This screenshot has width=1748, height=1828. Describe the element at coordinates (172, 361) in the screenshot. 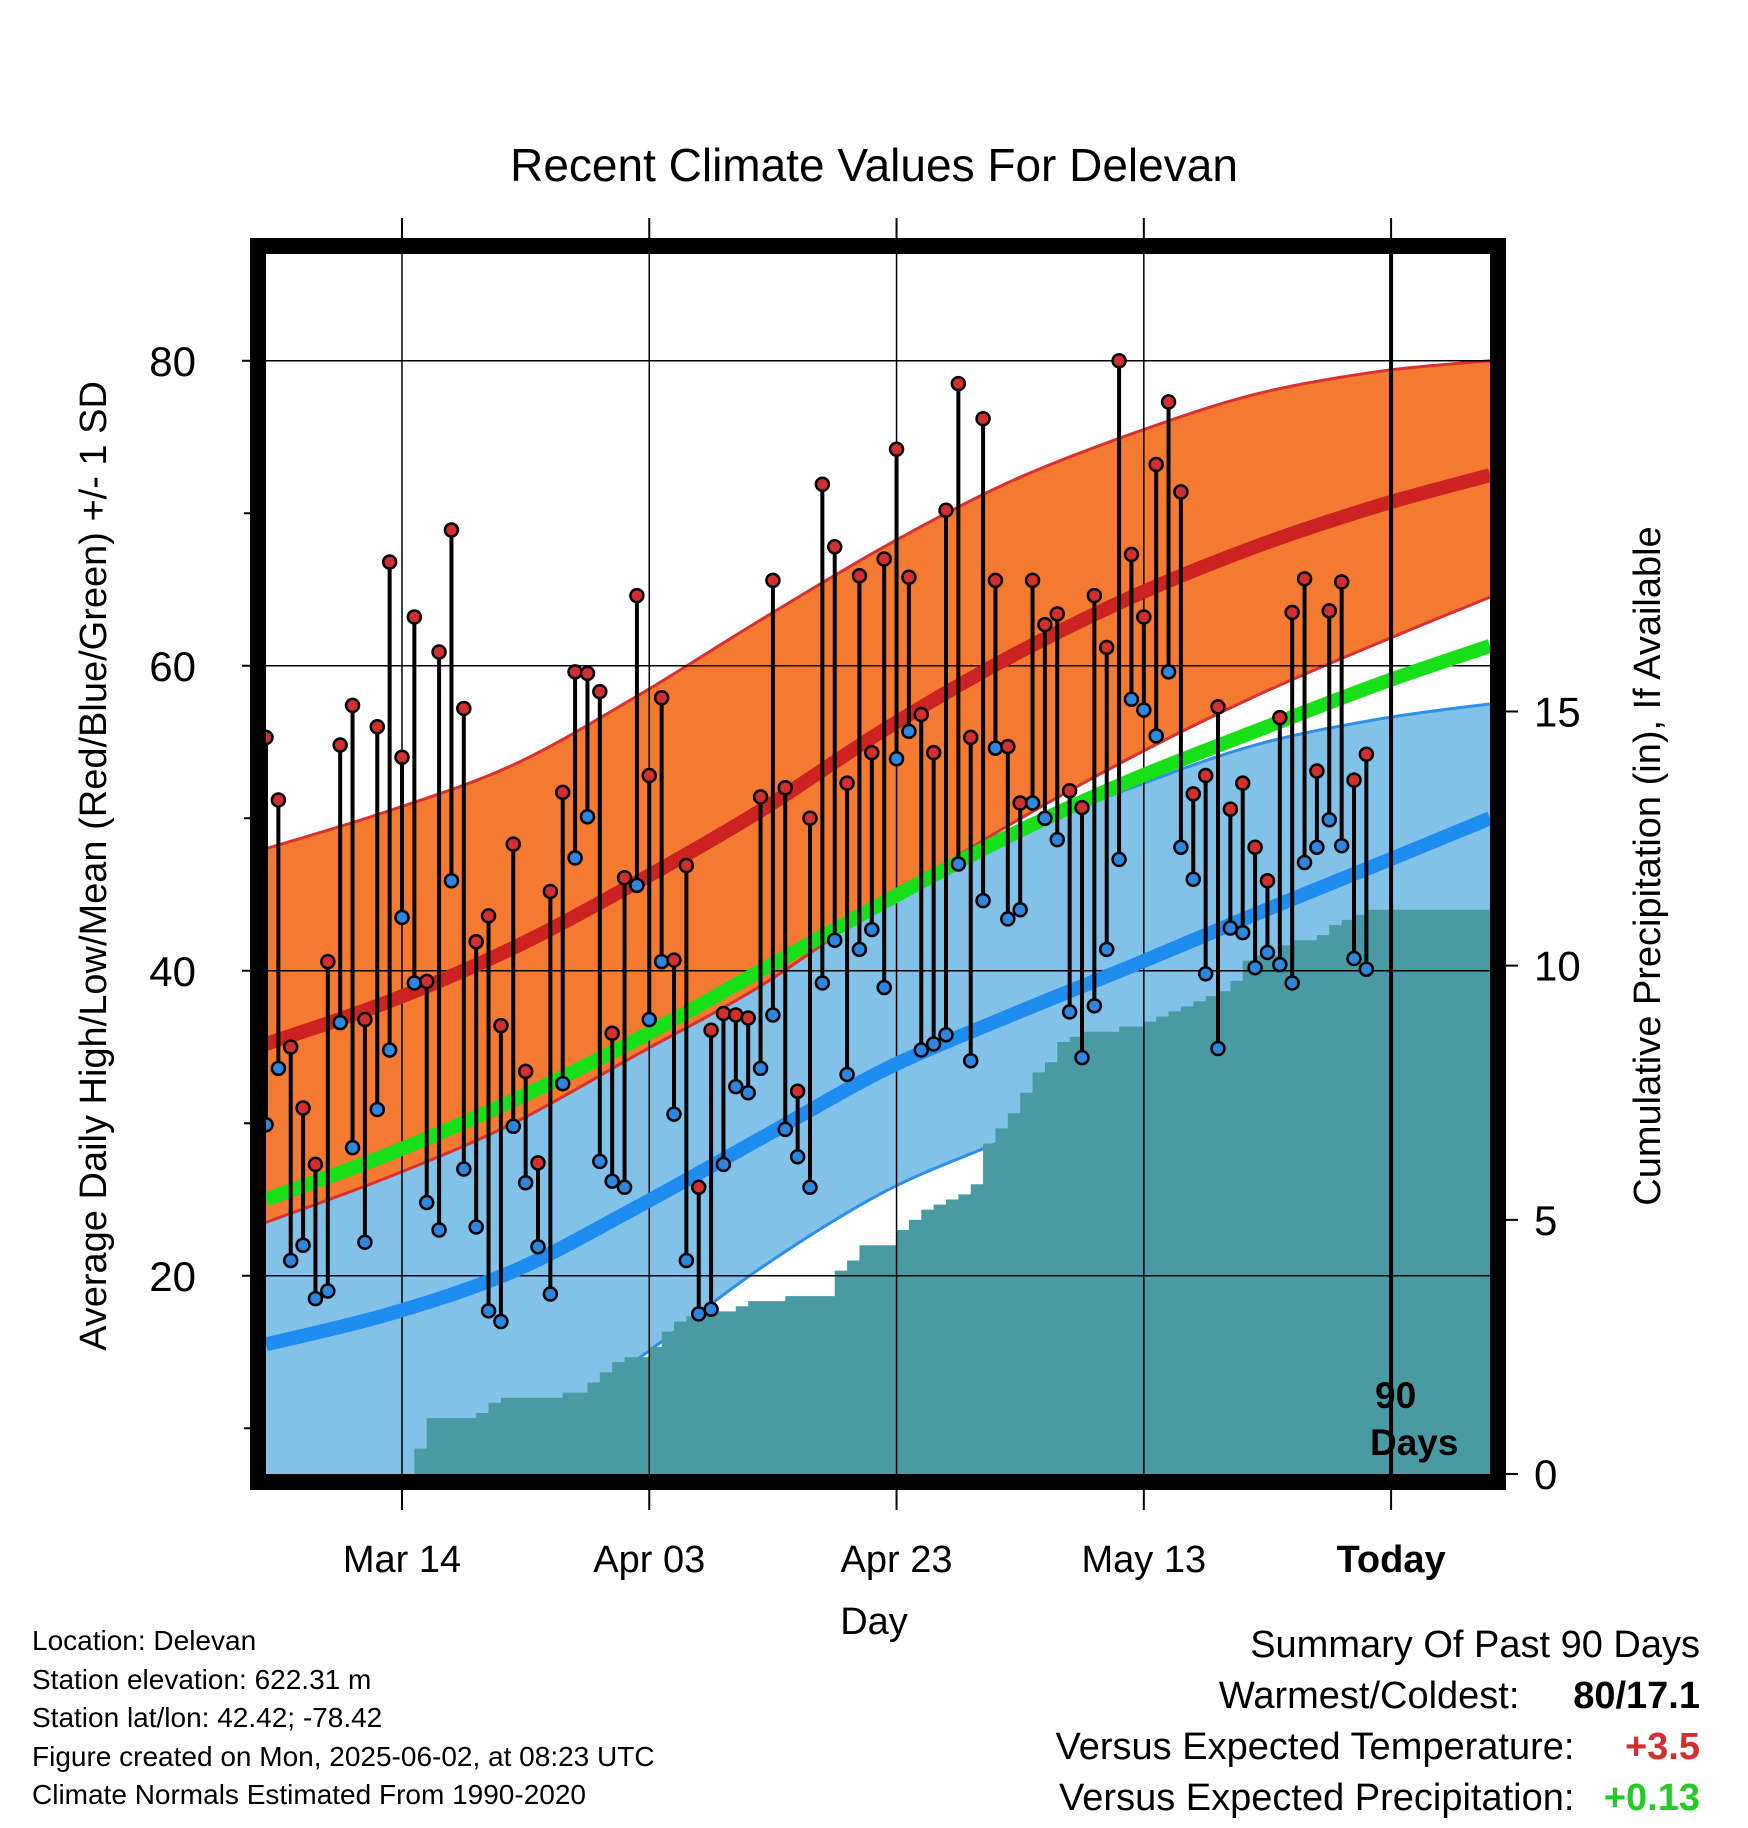

I see `y-tick-label-3: 80` at that location.